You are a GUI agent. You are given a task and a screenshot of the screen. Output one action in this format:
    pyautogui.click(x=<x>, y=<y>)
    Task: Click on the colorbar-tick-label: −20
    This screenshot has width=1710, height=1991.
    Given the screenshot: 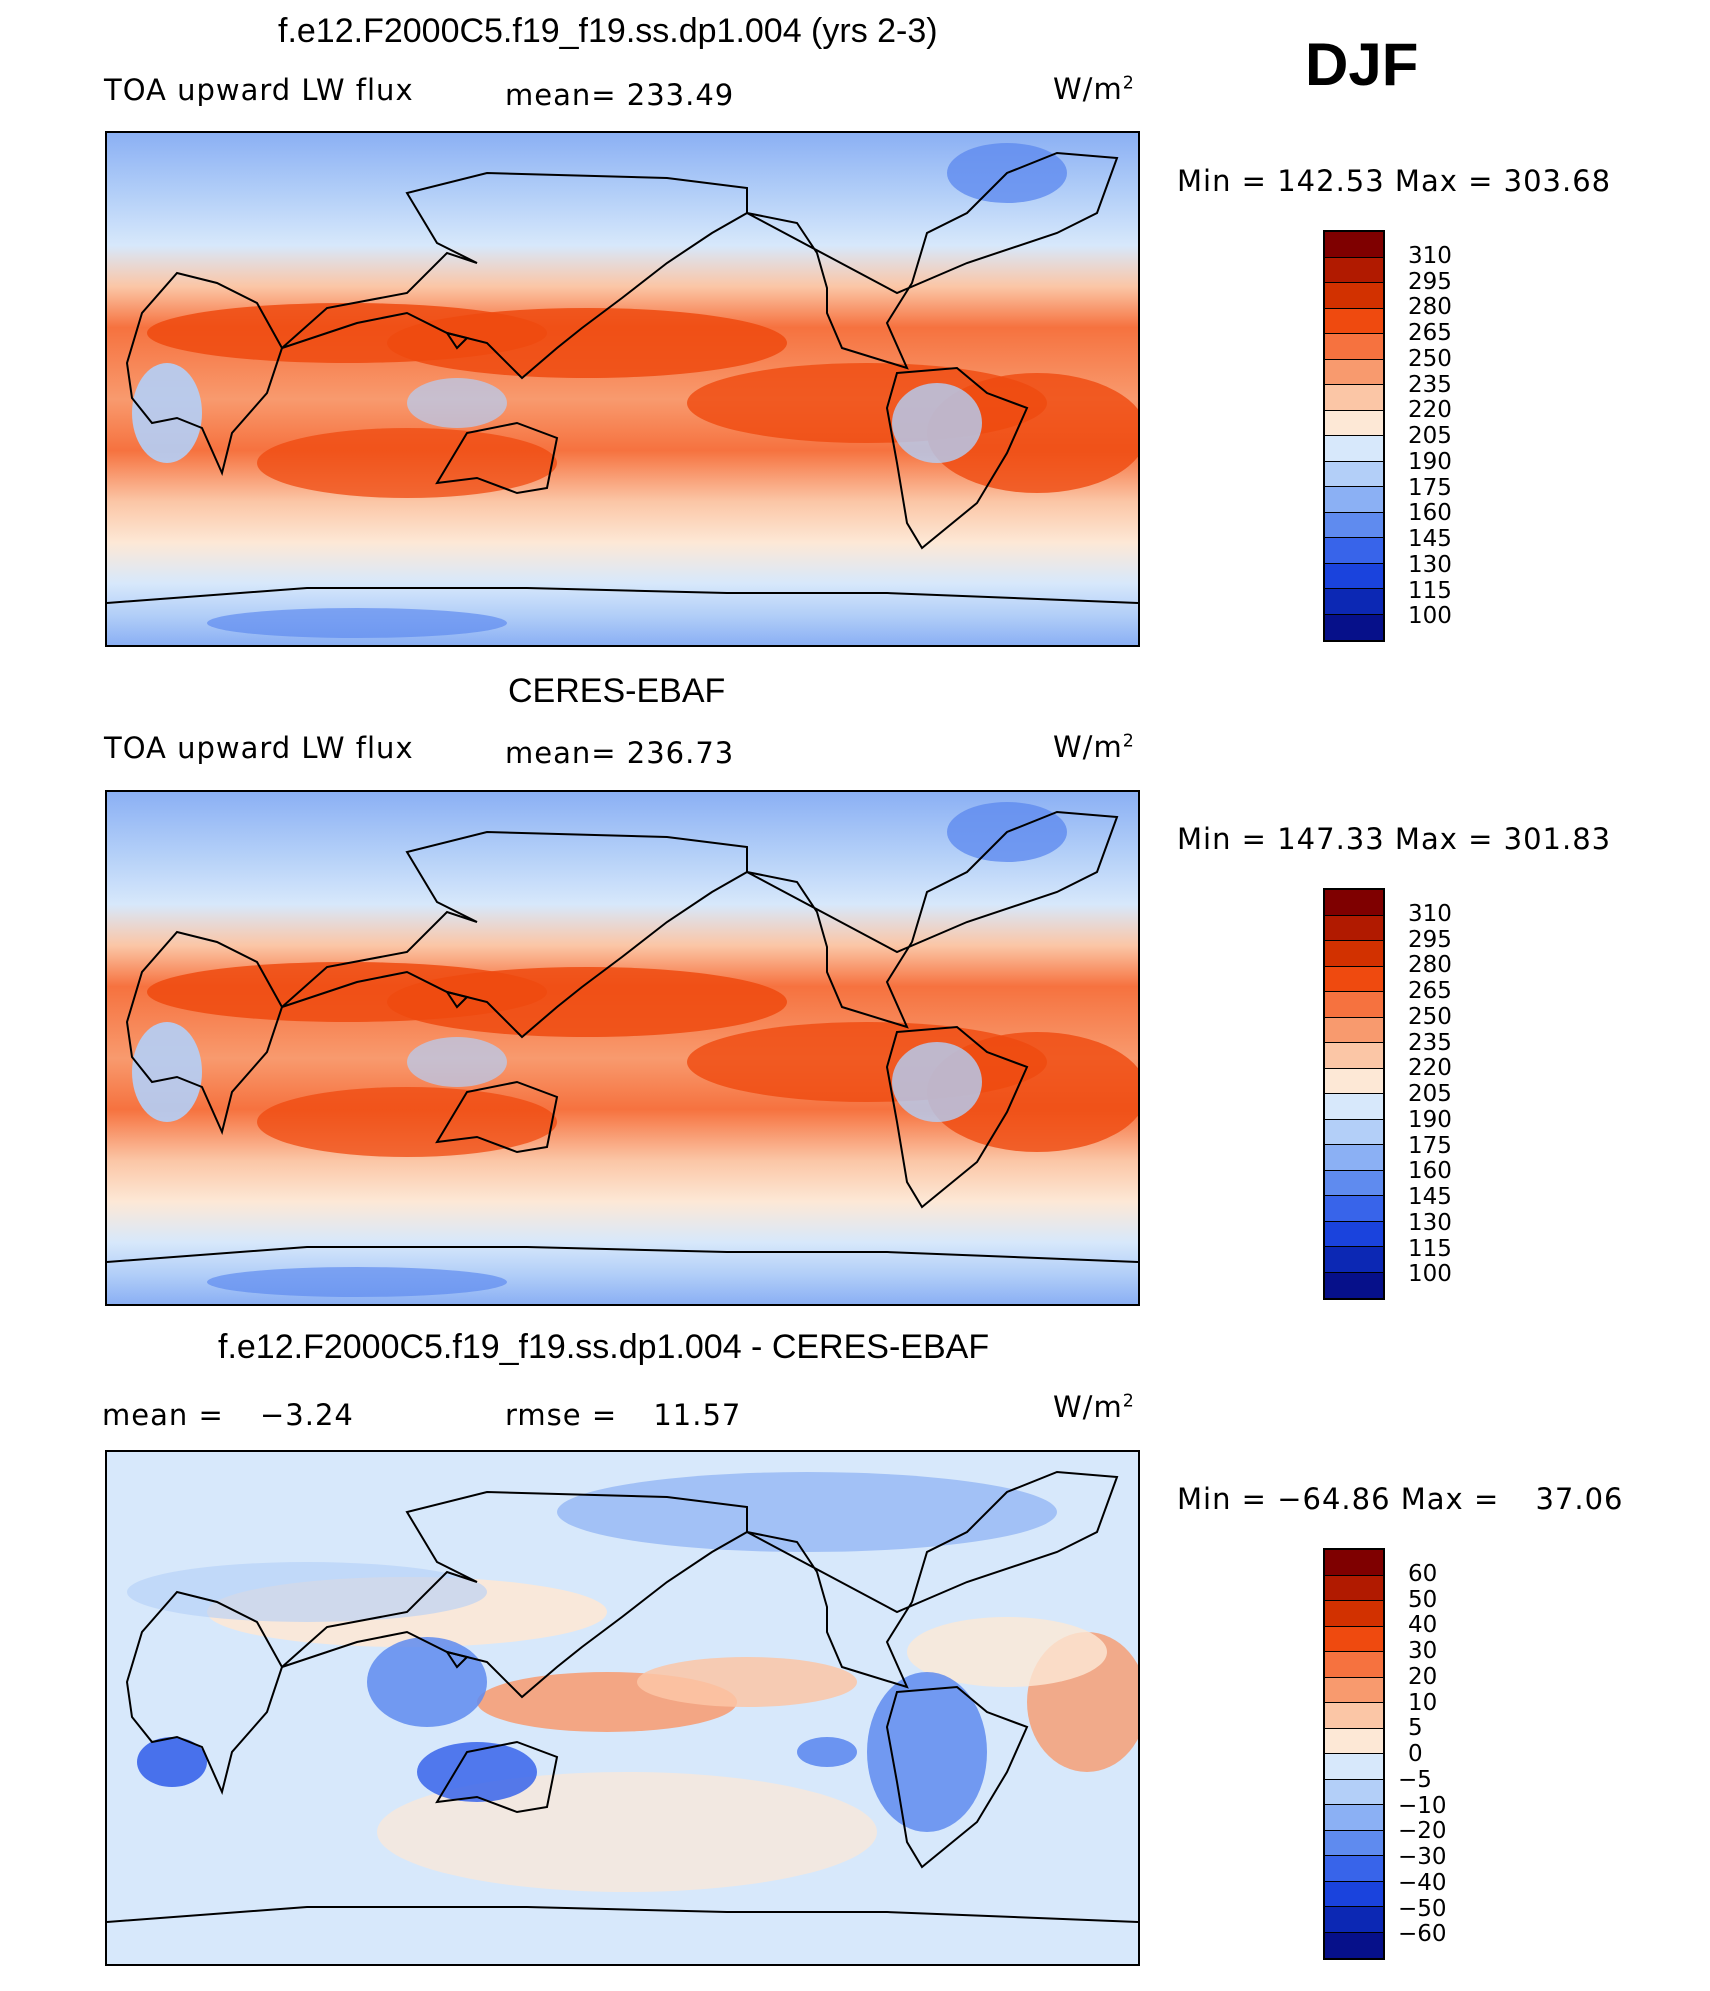 What is the action you would take?
    pyautogui.click(x=1422, y=1831)
    